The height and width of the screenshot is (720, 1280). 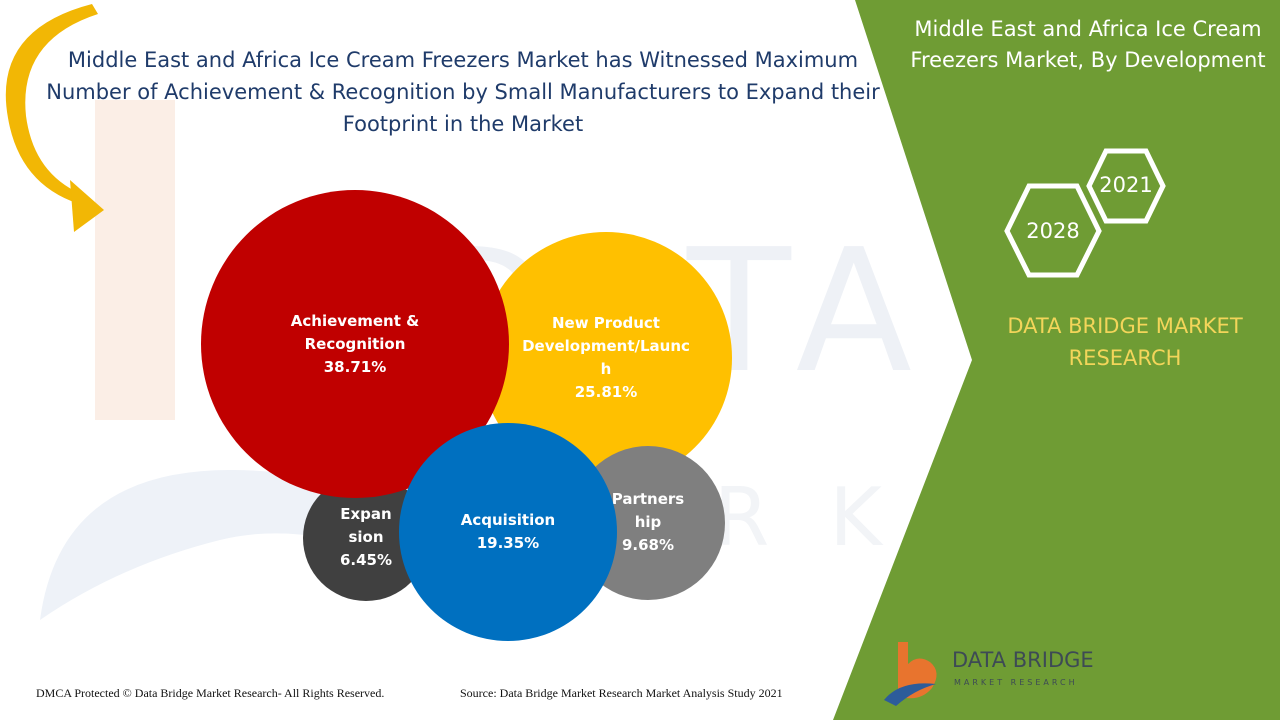 What do you see at coordinates (910, 694) in the screenshot?
I see `logo-mark-swoosh-icon` at bounding box center [910, 694].